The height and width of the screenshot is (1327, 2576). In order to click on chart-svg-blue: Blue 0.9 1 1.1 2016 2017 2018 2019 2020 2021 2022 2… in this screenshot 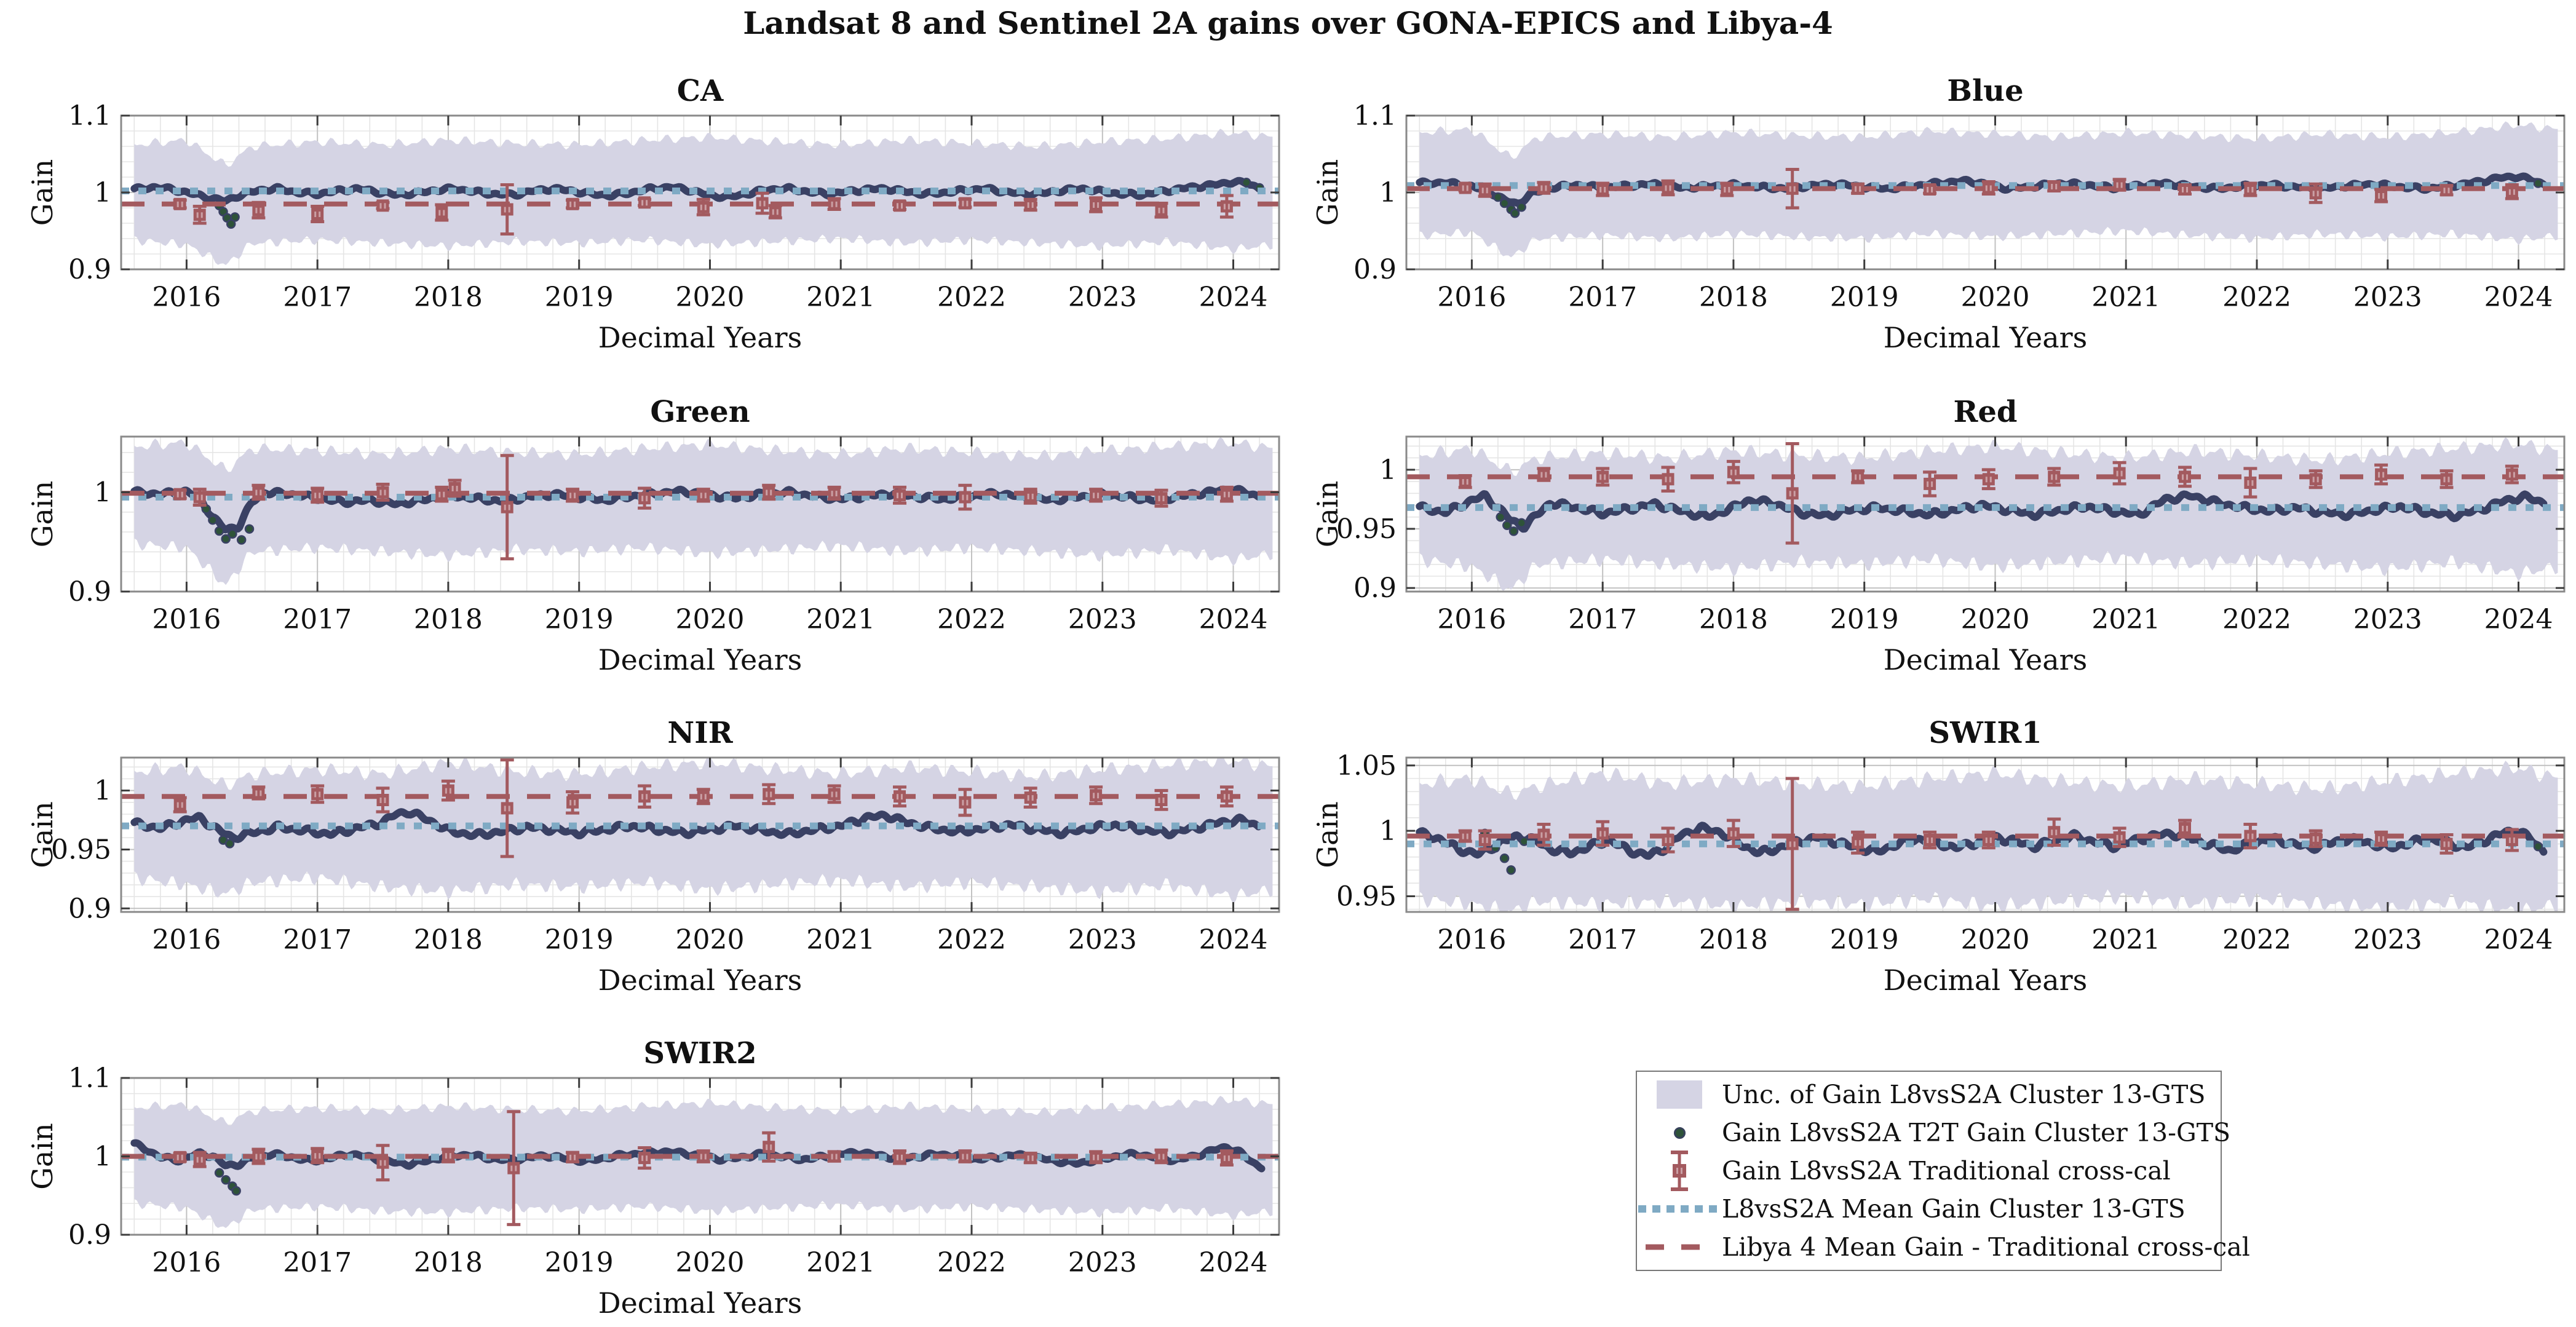, I will do `click(1938, 214)`.